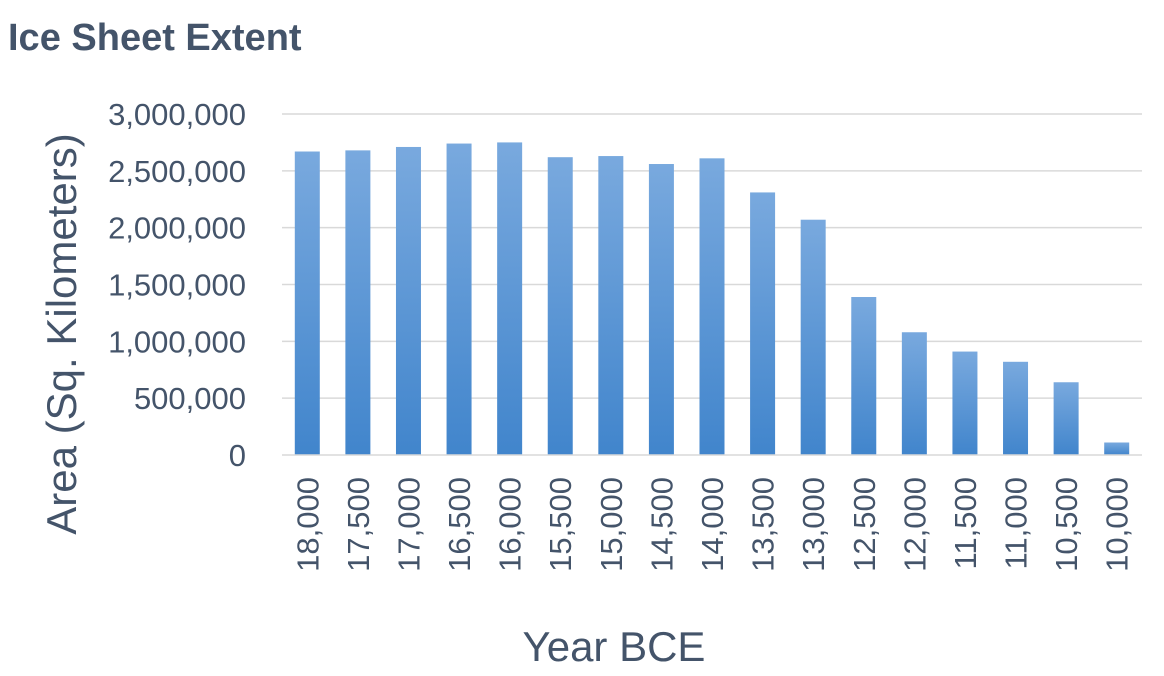 Image resolution: width=1164 pixels, height=676 pixels. I want to click on x-tick-label: 12,500, so click(864, 524).